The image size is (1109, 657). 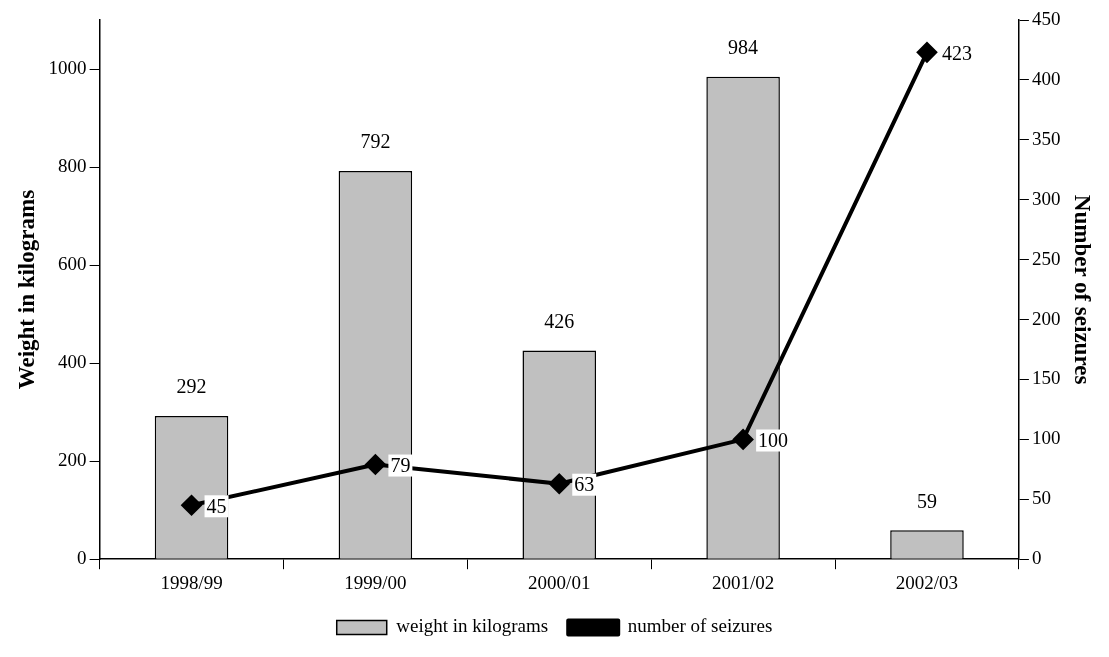 I want to click on data-label: 292, so click(x=191, y=386).